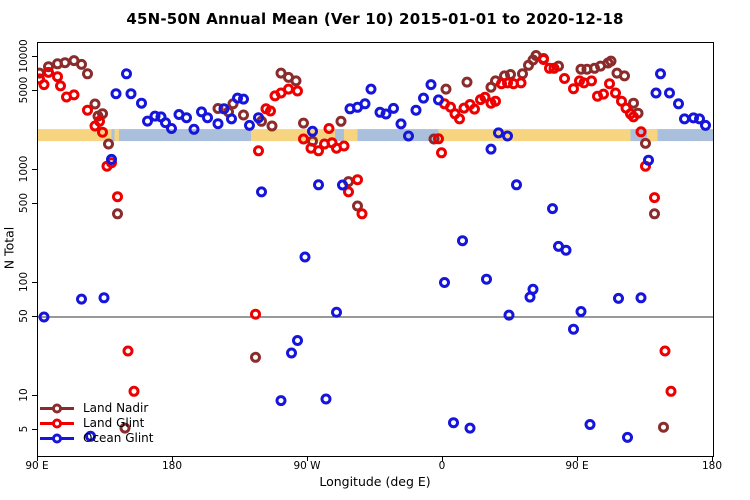  What do you see at coordinates (24, 56) in the screenshot?
I see `y-tick-label: 10000` at bounding box center [24, 56].